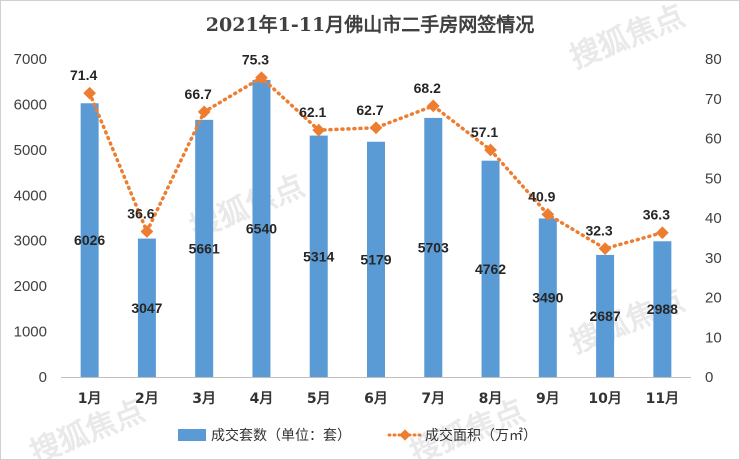  What do you see at coordinates (427, 88) in the screenshot?
I see `line-value-label: 68.2` at bounding box center [427, 88].